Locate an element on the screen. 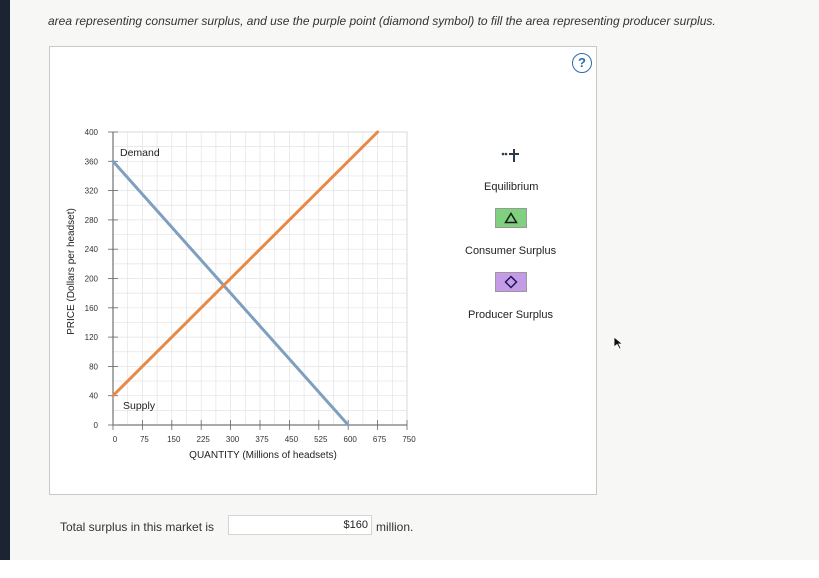  mouse-cursor-icon is located at coordinates (618, 343).